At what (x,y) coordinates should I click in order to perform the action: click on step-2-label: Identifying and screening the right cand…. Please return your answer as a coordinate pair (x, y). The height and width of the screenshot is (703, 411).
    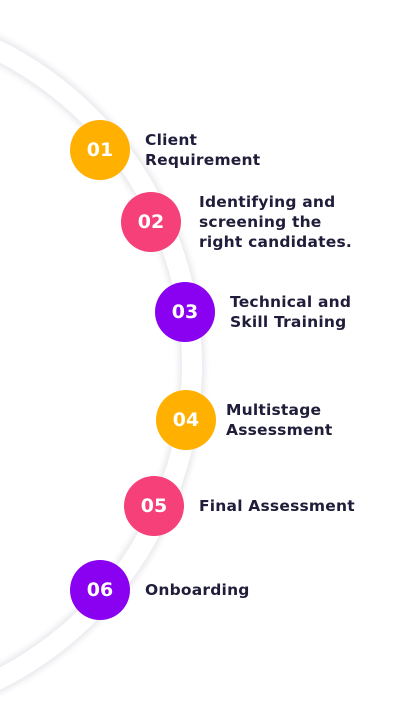
    Looking at the image, I should click on (275, 222).